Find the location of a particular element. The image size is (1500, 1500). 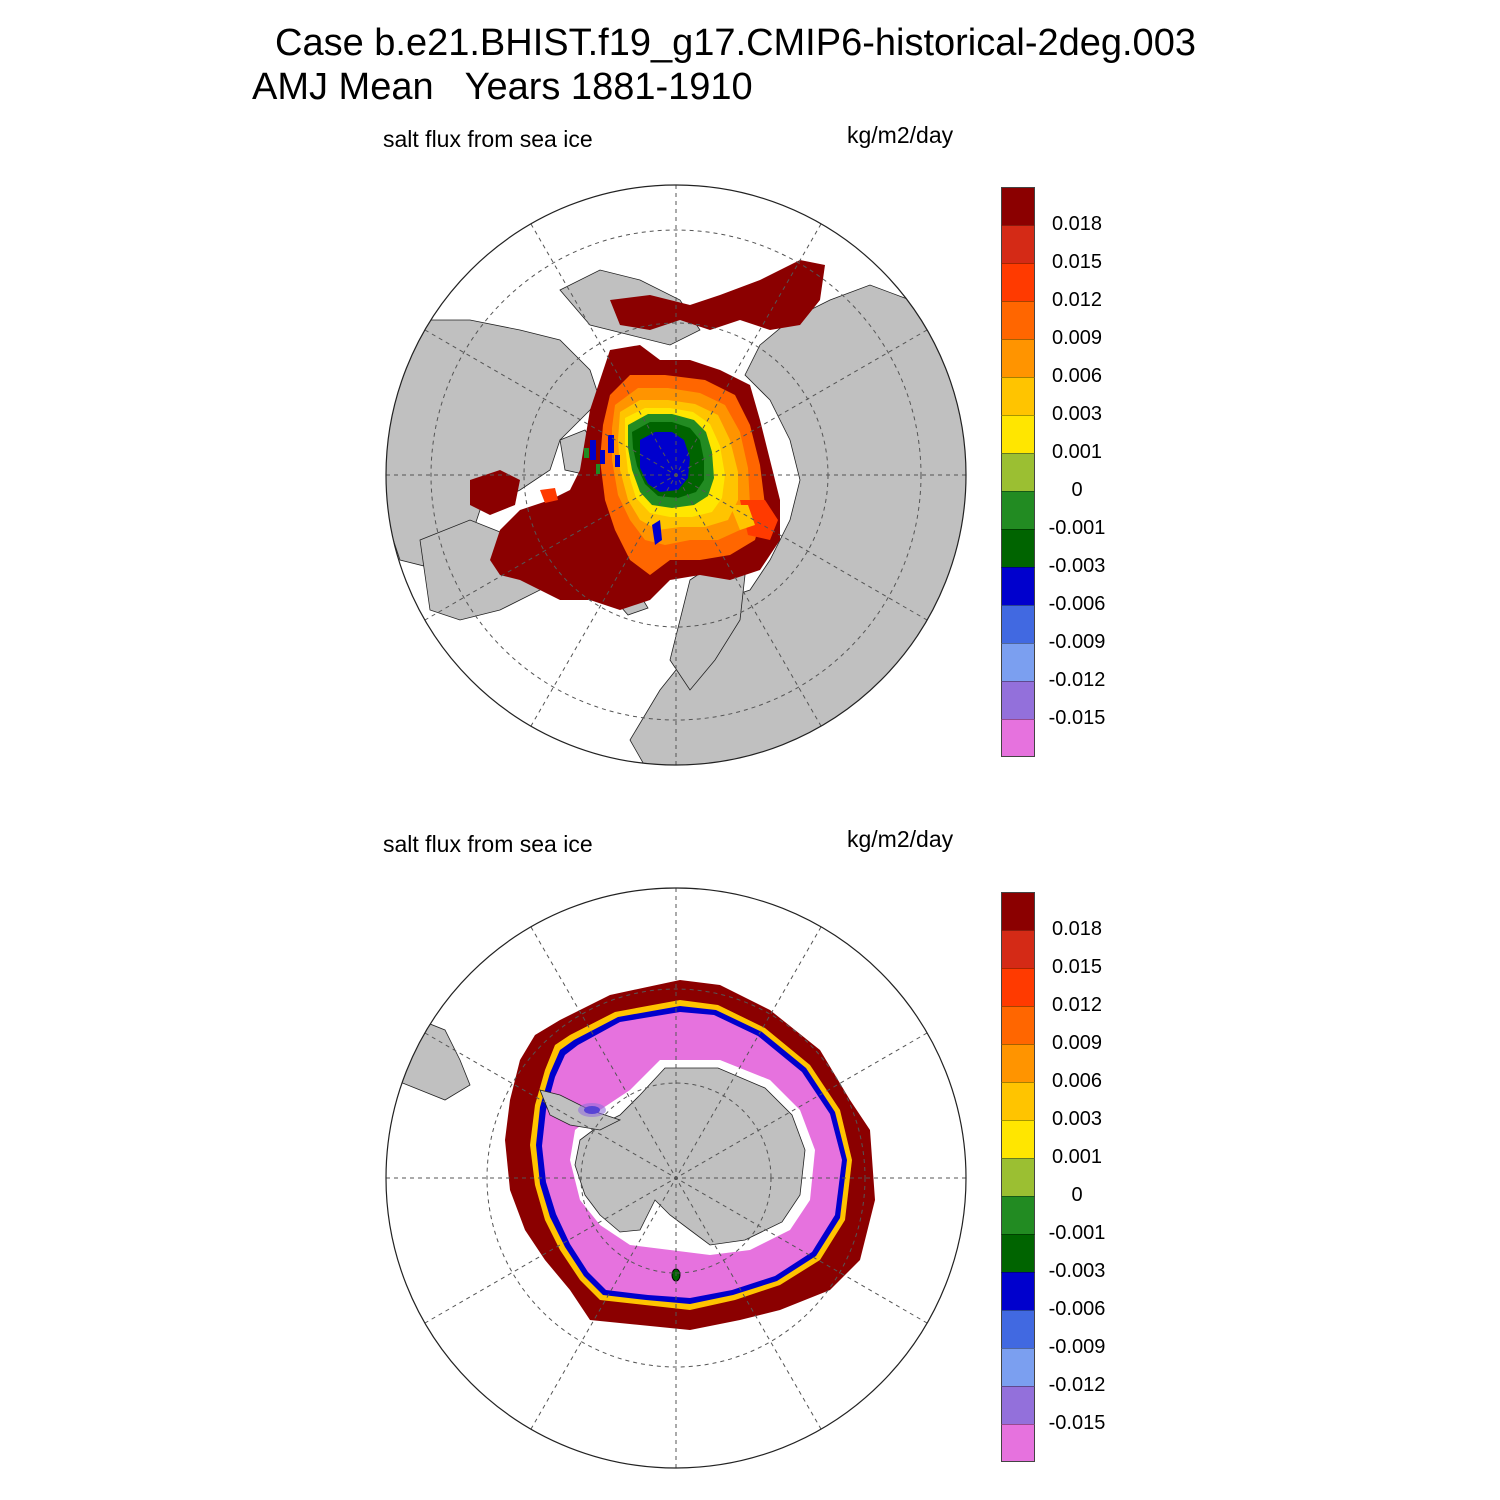

figure-title-line-2: AMJ Mean Years 1881-1910 is located at coordinates (502, 87).